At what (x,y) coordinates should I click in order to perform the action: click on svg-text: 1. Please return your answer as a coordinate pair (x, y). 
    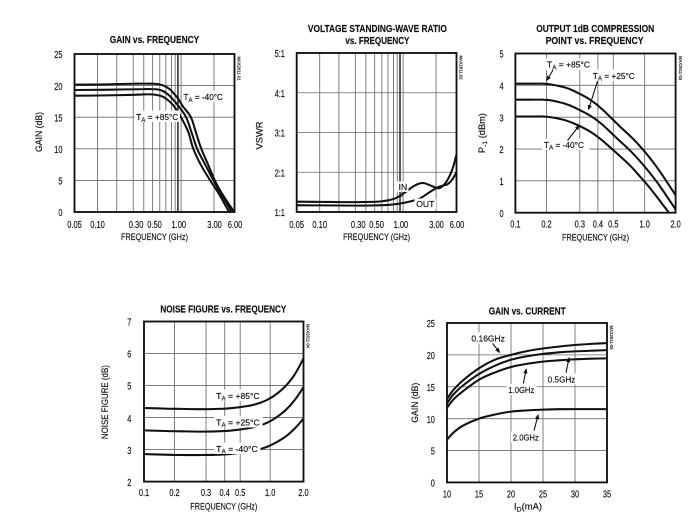
    Looking at the image, I should click on (502, 182).